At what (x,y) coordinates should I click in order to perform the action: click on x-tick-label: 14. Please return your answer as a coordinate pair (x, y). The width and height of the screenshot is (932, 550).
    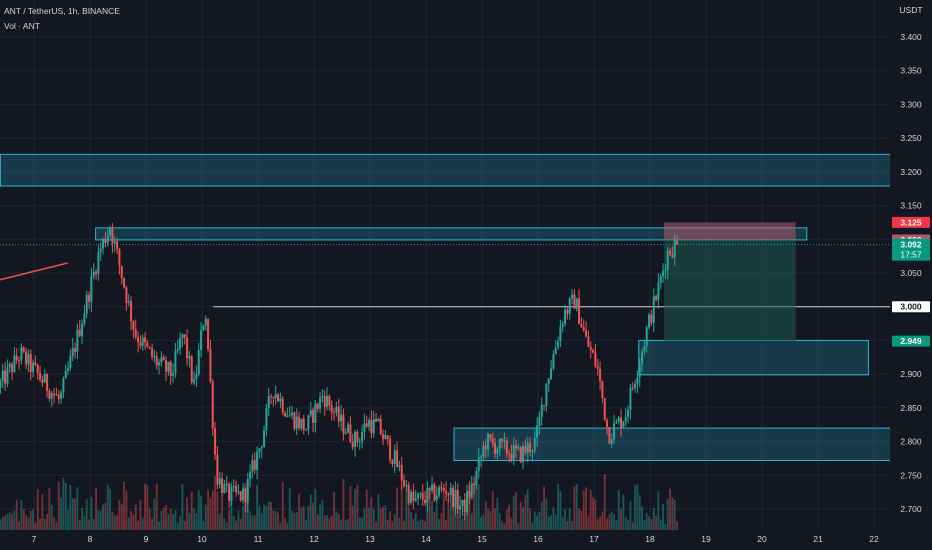
    Looking at the image, I should click on (426, 539).